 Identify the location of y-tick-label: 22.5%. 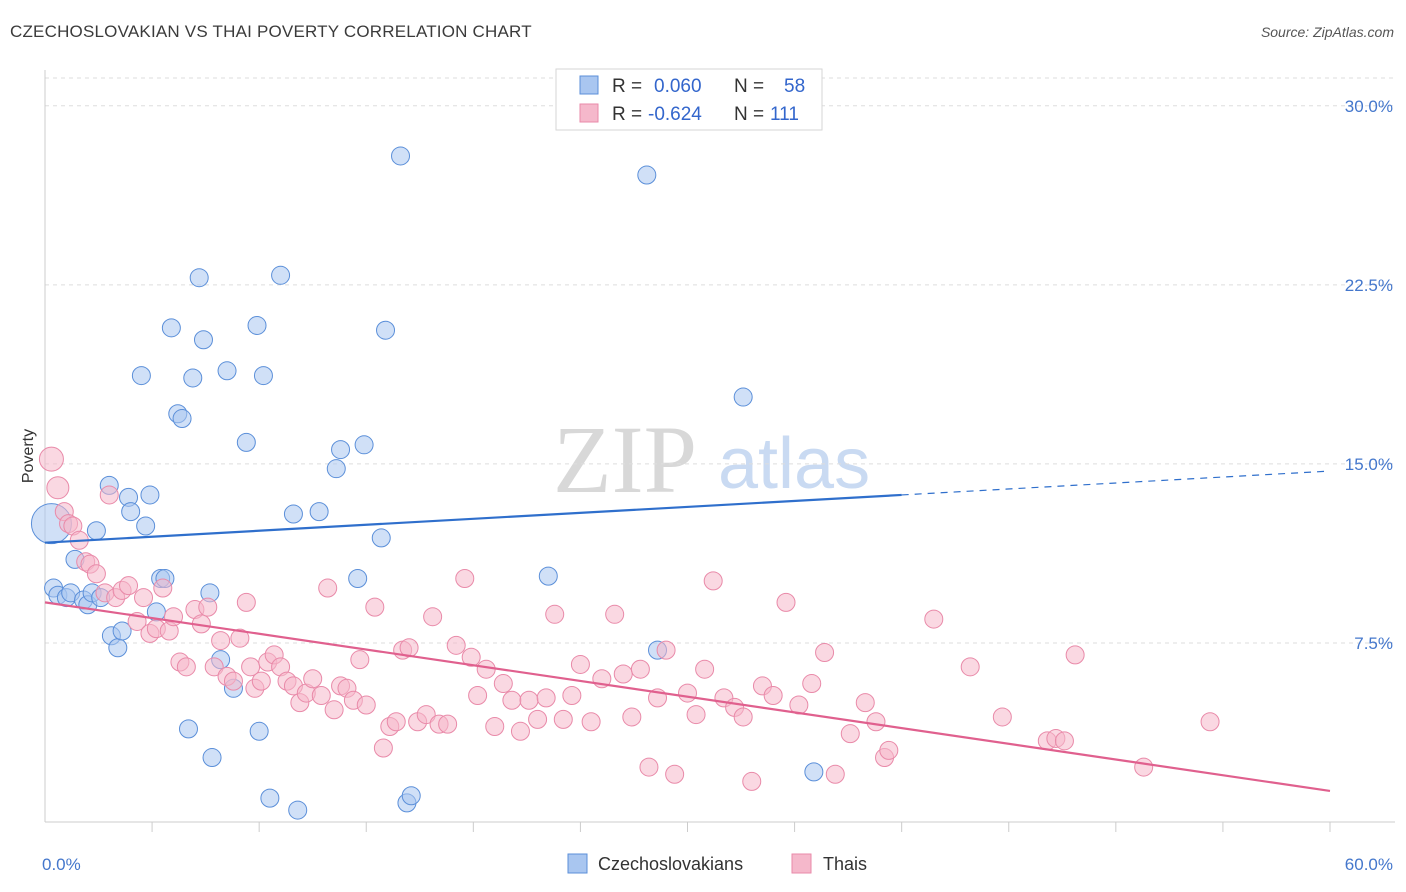
(1369, 285).